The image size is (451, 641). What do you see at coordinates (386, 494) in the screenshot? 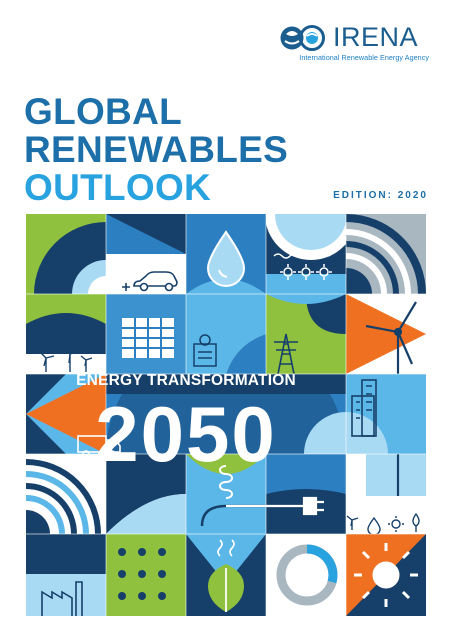
I see `tile-r4c5` at bounding box center [386, 494].